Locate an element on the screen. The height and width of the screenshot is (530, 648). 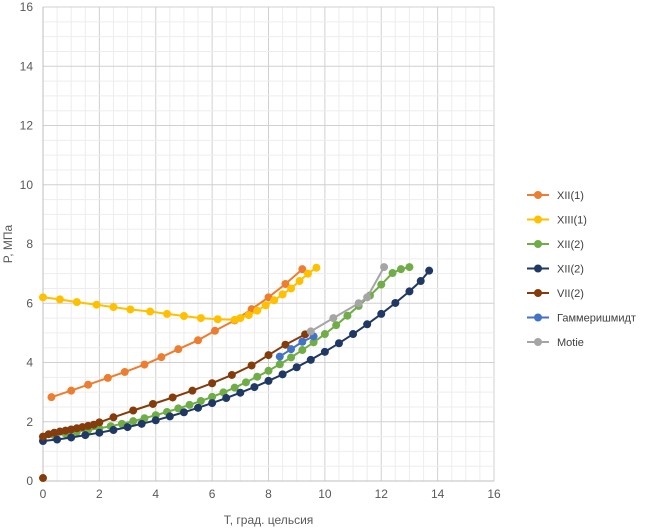
y-tick-label: 16 is located at coordinates (27, 7).